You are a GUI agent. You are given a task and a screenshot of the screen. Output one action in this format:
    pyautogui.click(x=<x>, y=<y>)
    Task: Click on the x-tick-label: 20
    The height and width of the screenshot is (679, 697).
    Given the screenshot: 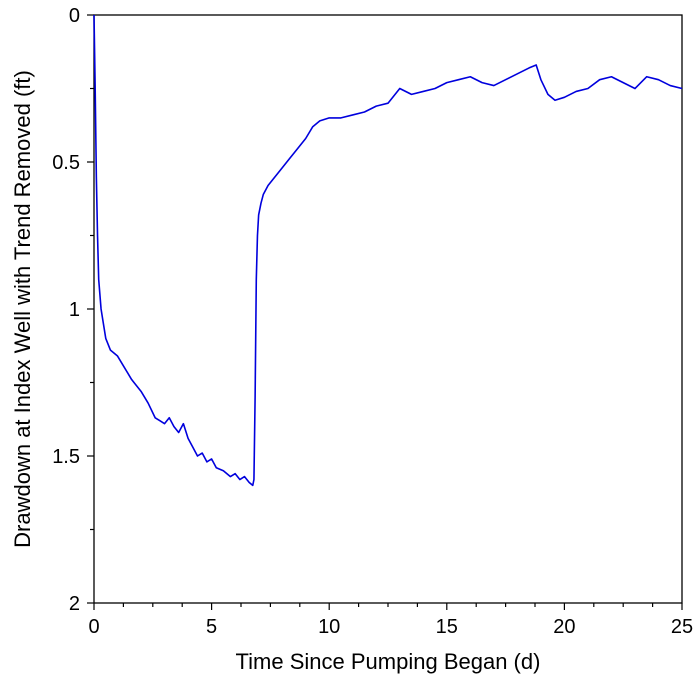 What is the action you would take?
    pyautogui.click(x=564, y=627)
    